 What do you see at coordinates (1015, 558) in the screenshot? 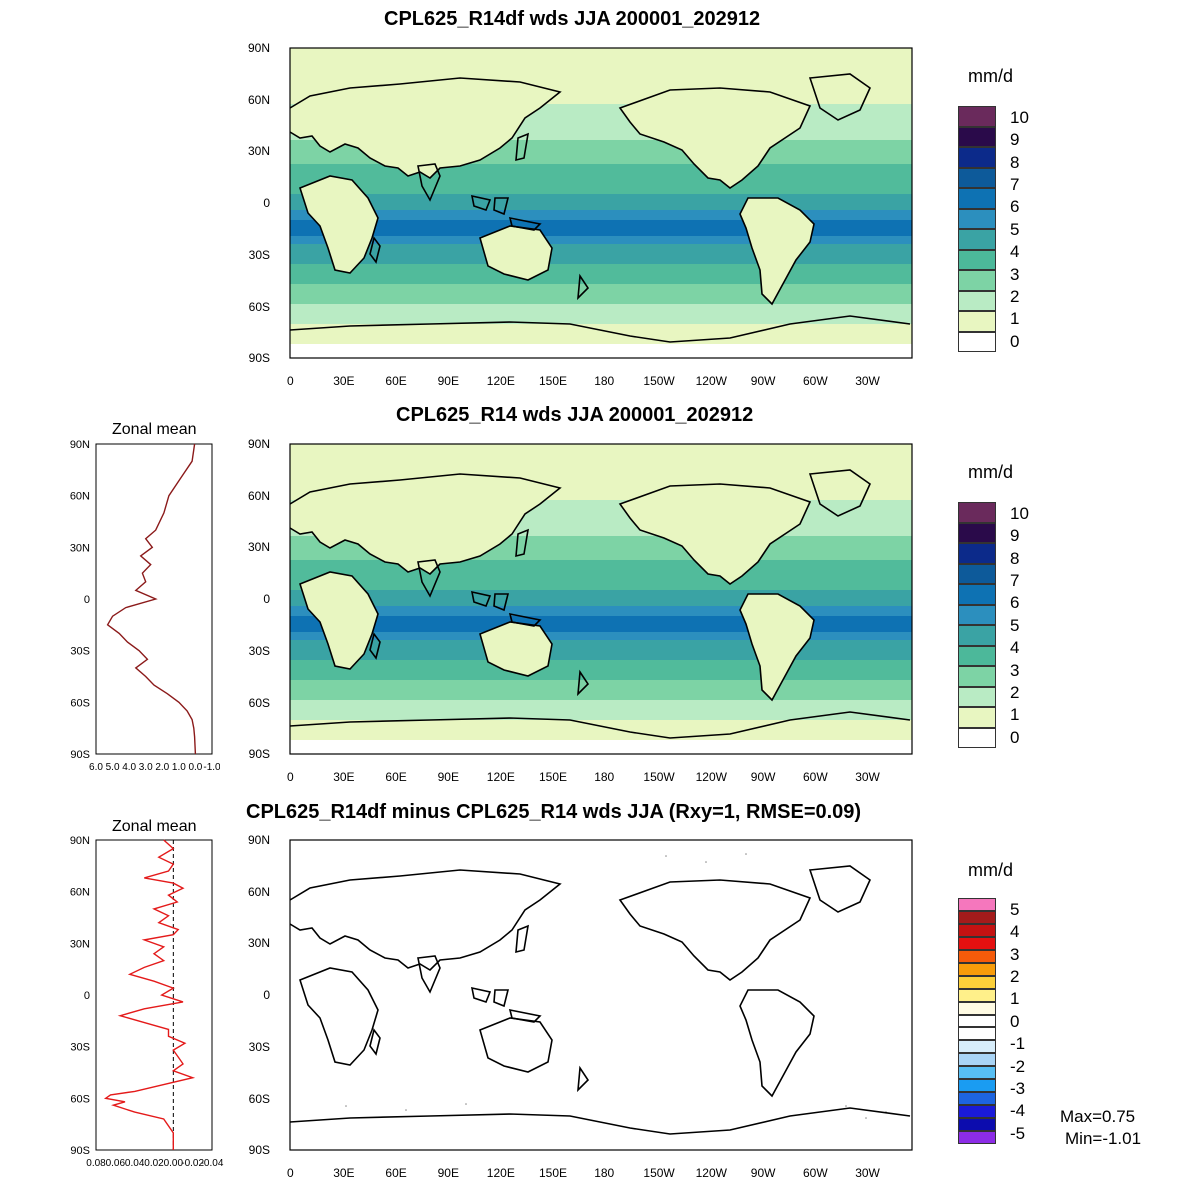
I see `colorbar-label: 8` at bounding box center [1015, 558].